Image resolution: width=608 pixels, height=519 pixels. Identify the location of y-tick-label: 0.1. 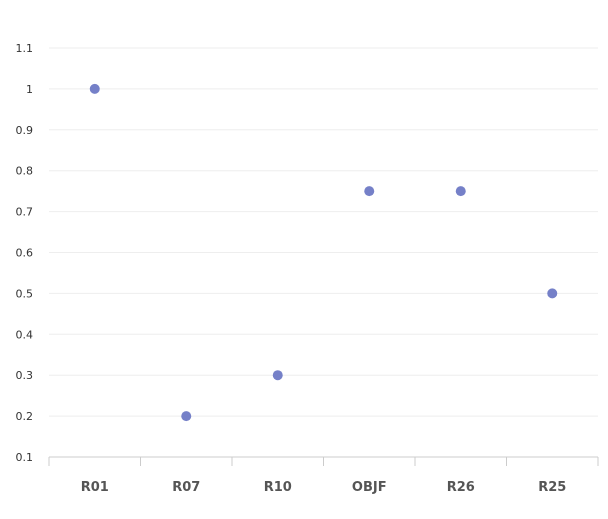
(25, 457).